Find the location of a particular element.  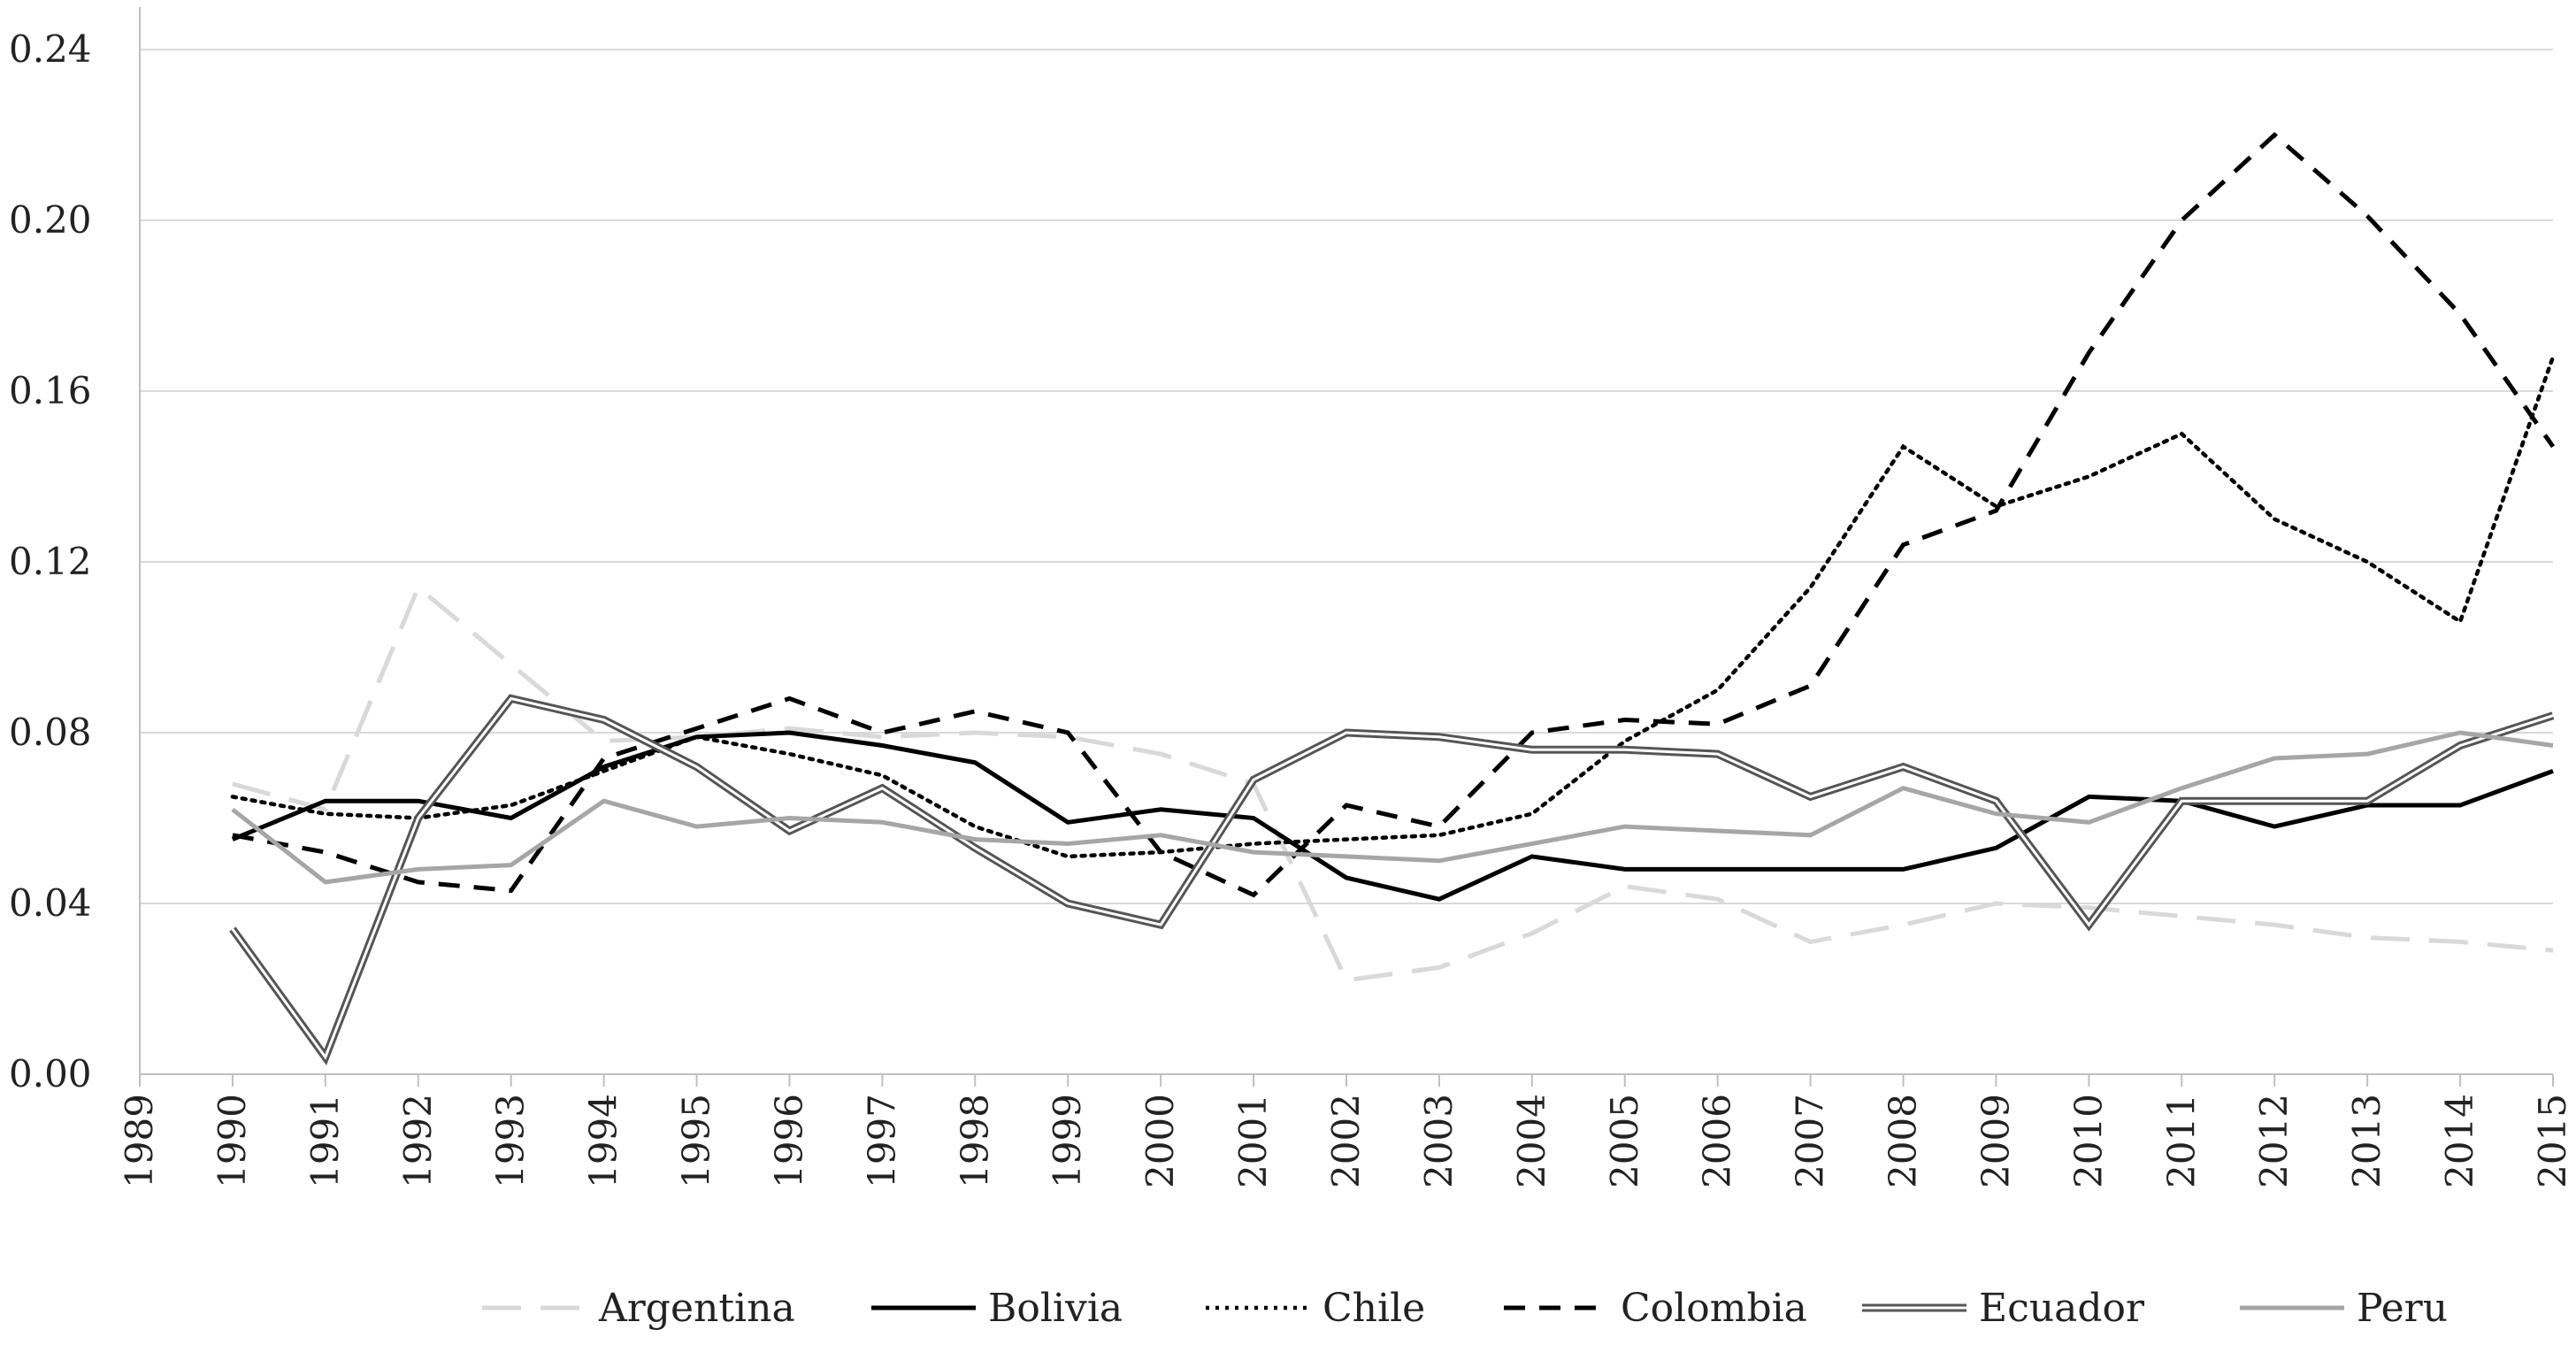

x-tick-label: 2001 is located at coordinates (1253, 1141).